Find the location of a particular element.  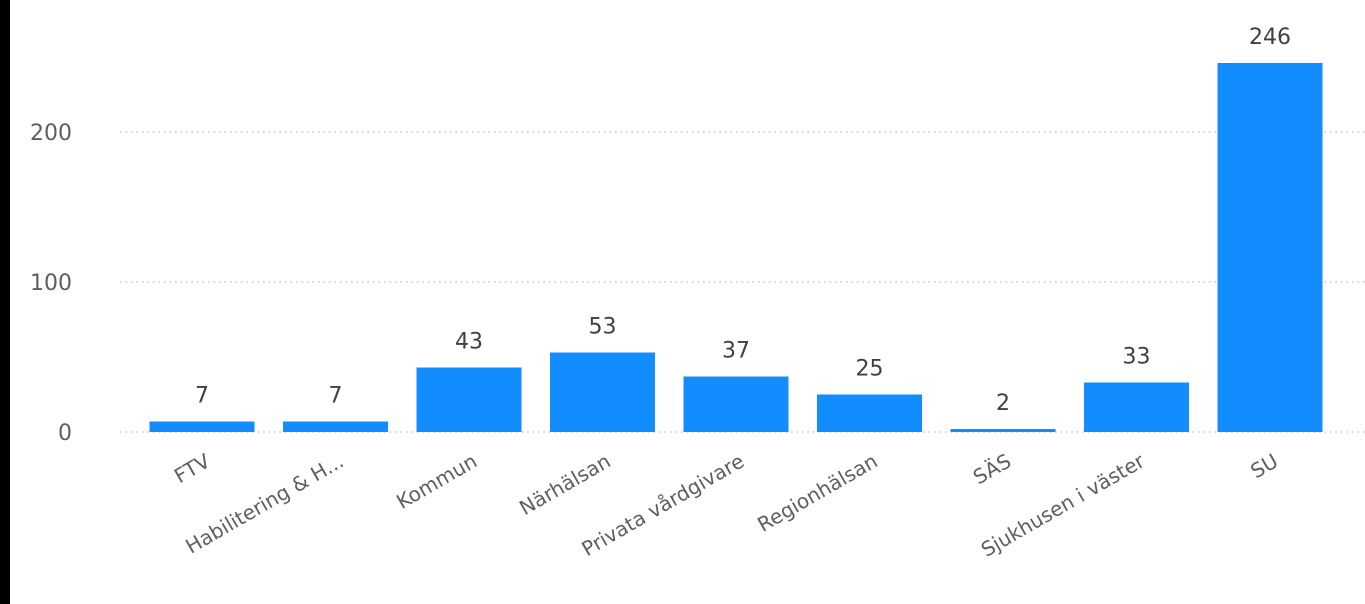

x-category-label: FTV is located at coordinates (192, 468).